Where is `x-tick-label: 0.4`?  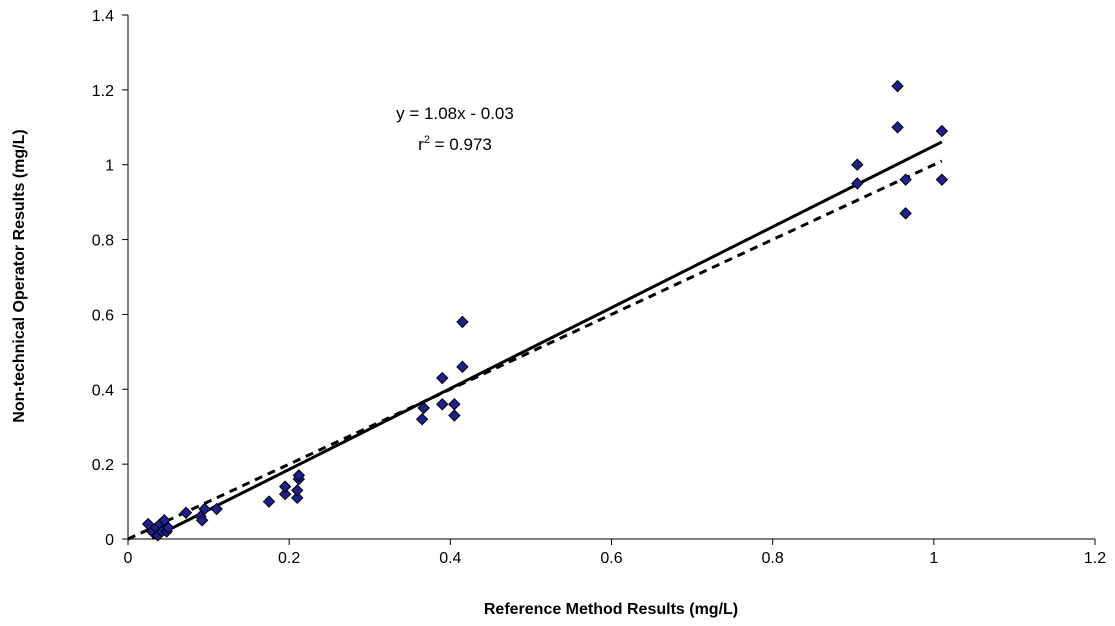 x-tick-label: 0.4 is located at coordinates (450, 558).